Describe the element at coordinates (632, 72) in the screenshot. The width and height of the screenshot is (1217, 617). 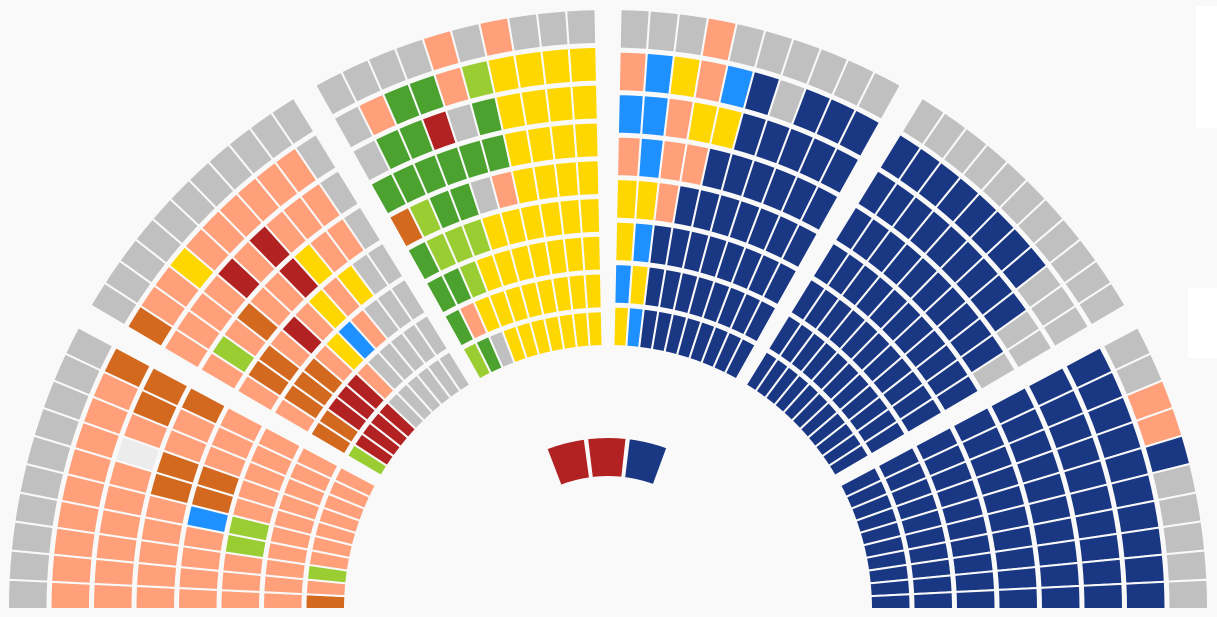
I see `seat-s4-r2-c1` at that location.